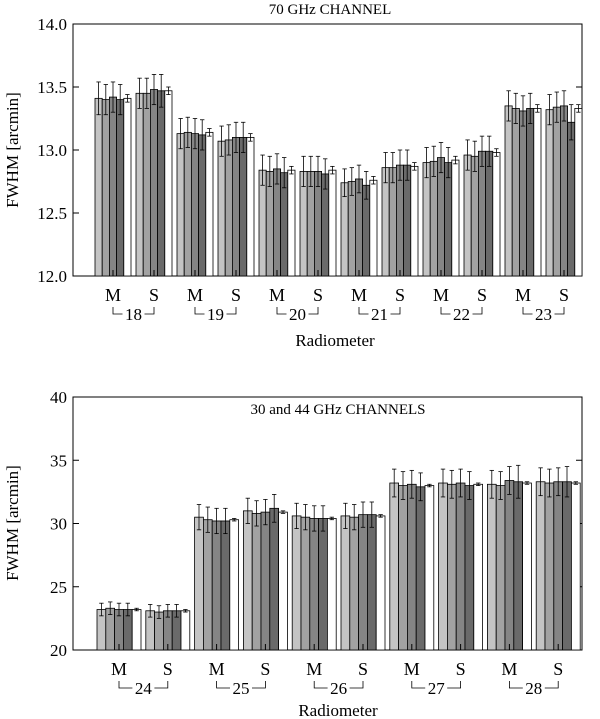 This screenshot has width=600, height=719. I want to click on y-tick-label: 12.5, so click(52, 213).